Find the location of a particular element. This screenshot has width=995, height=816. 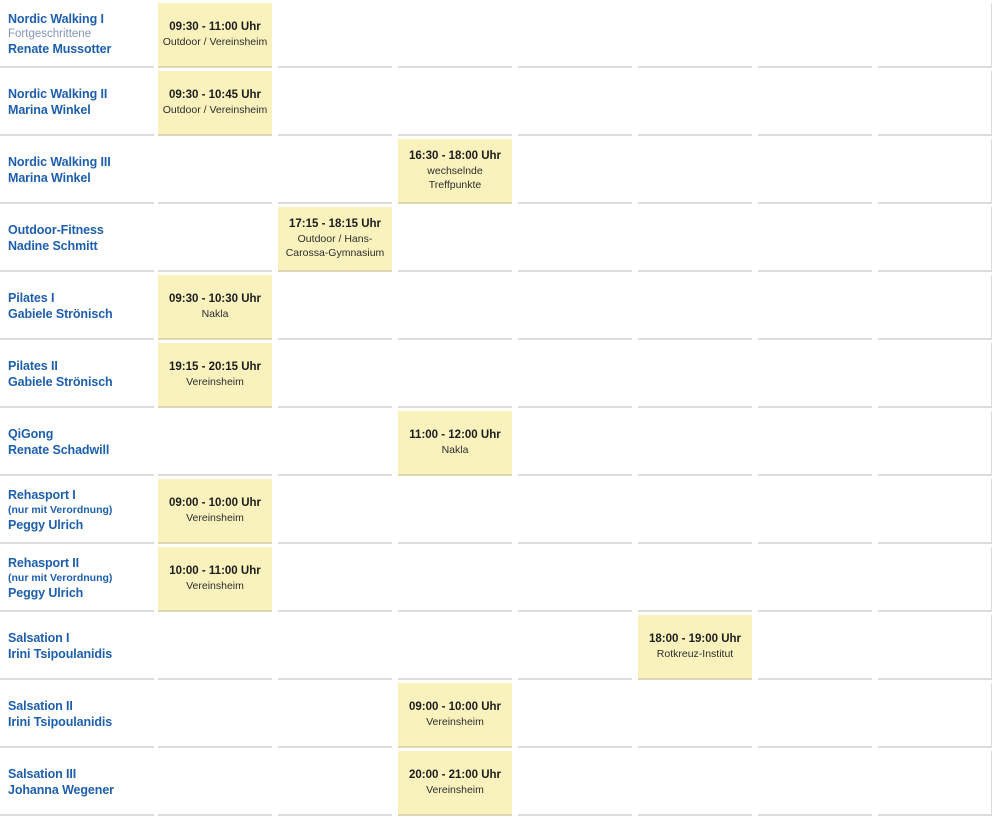

slot-location: Nakla is located at coordinates (215, 314).